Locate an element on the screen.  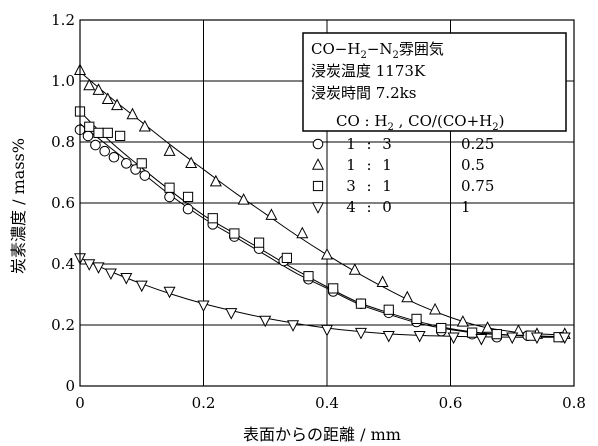
y-tick-label: 0.2 is located at coordinates (63, 325).